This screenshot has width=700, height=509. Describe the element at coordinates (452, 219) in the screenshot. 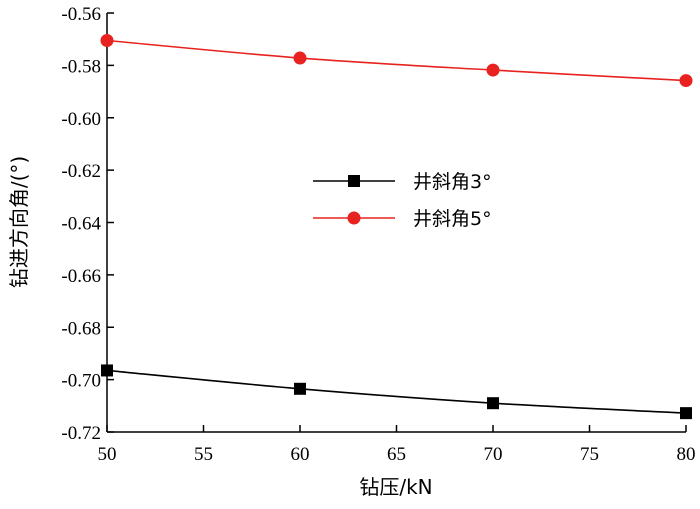

I see `legend-label-2: 井斜角5°` at that location.